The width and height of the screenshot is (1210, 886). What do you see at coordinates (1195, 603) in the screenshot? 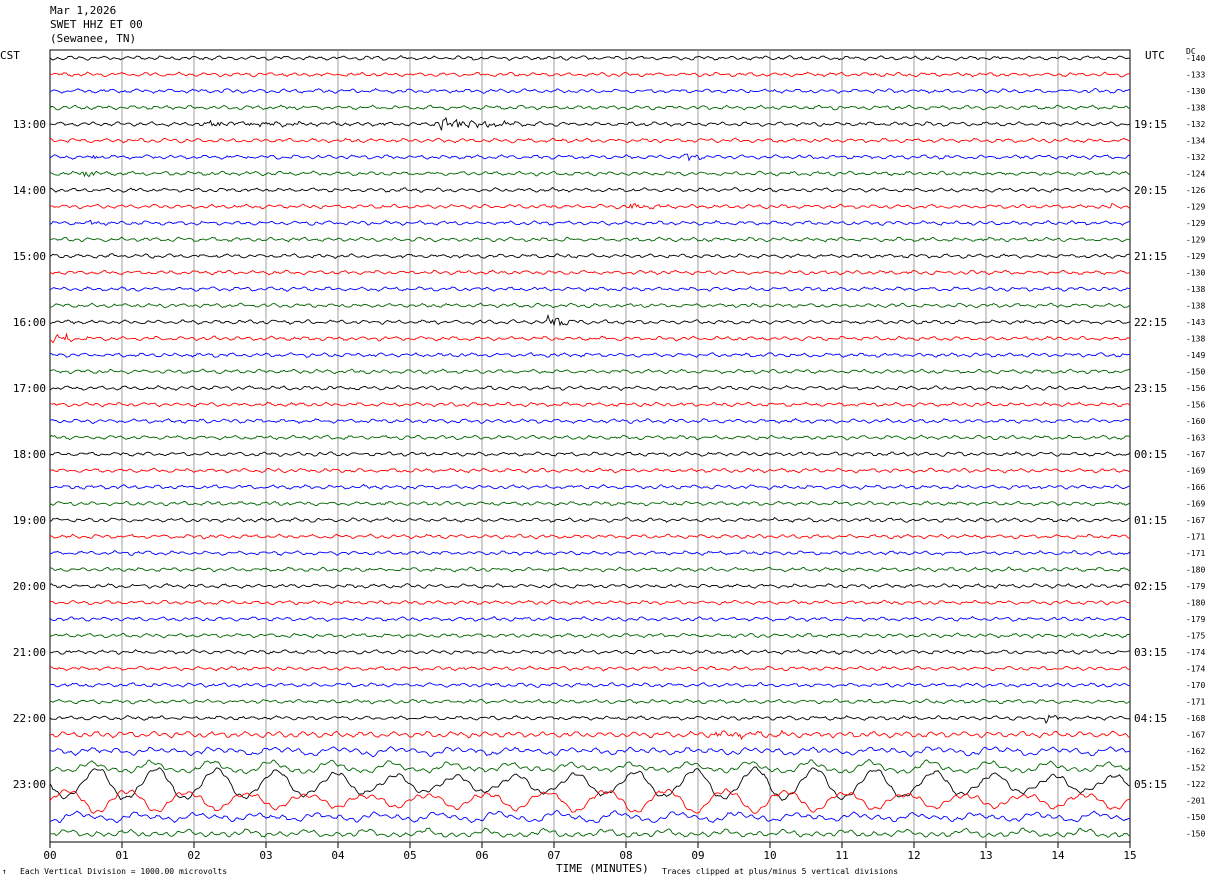
I see `dc-offset-33: -180` at bounding box center [1195, 603].